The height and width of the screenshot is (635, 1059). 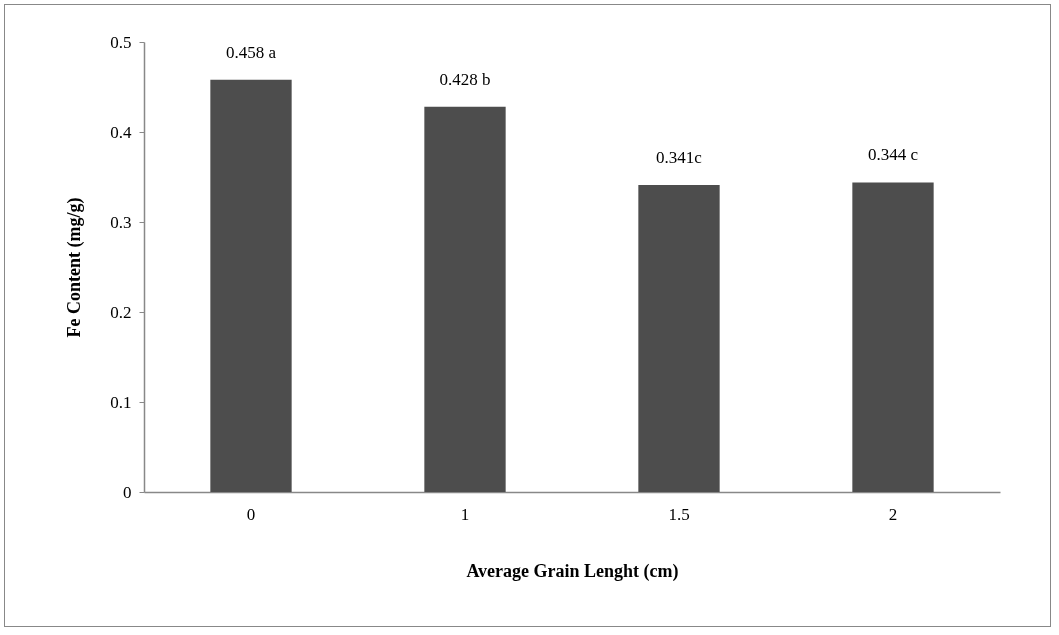 What do you see at coordinates (572, 571) in the screenshot?
I see `x-axis-title: Average Grain Lenght (cm)` at bounding box center [572, 571].